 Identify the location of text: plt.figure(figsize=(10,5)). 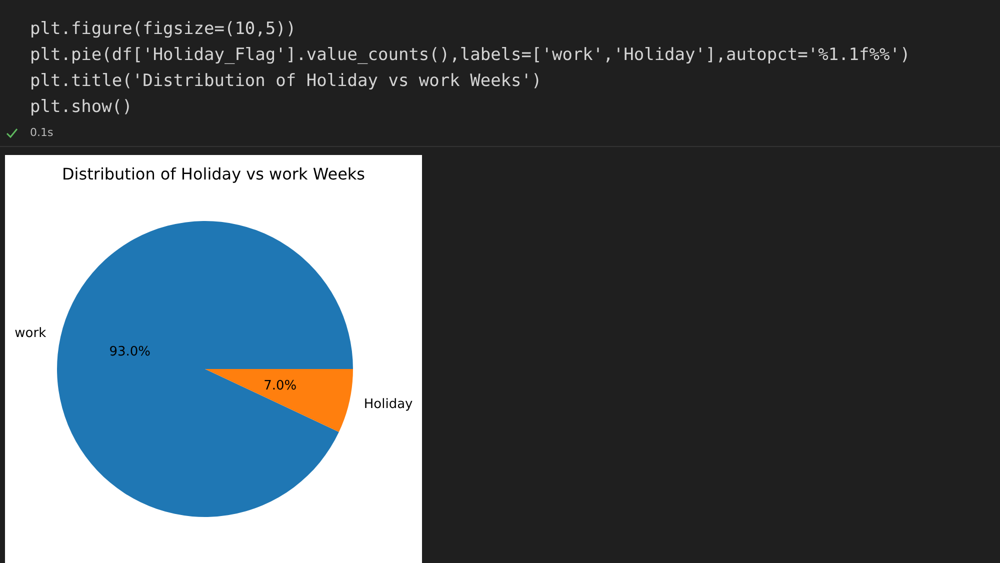
(163, 29).